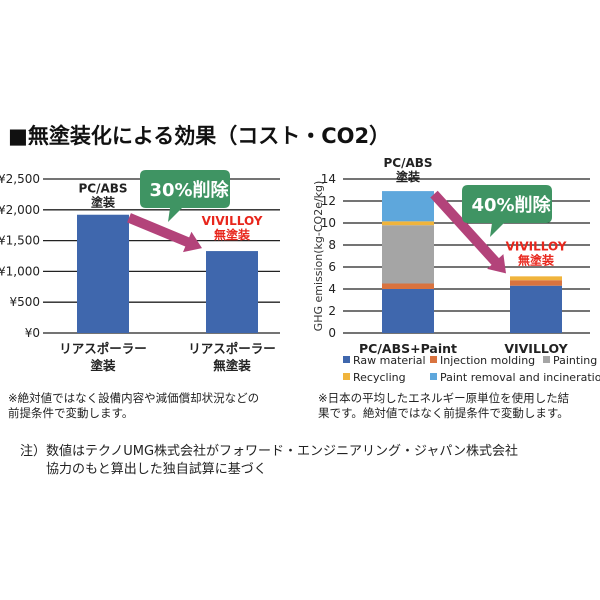 The height and width of the screenshot is (600, 600). Describe the element at coordinates (133, 398) in the screenshot. I see `note-line: ※絶対値ではなく設備内容や減価償却状況などの` at that location.